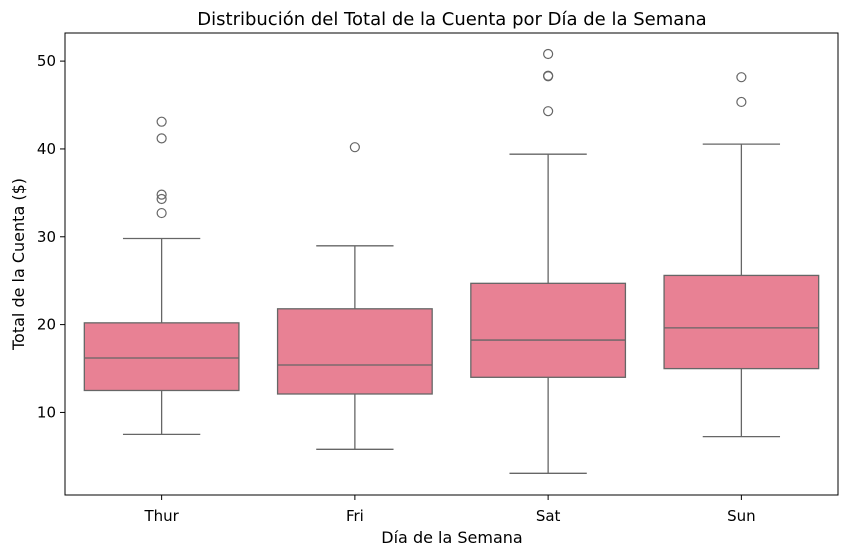 This screenshot has width=849, height=557. Describe the element at coordinates (548, 330) in the screenshot. I see `box-sat` at that location.